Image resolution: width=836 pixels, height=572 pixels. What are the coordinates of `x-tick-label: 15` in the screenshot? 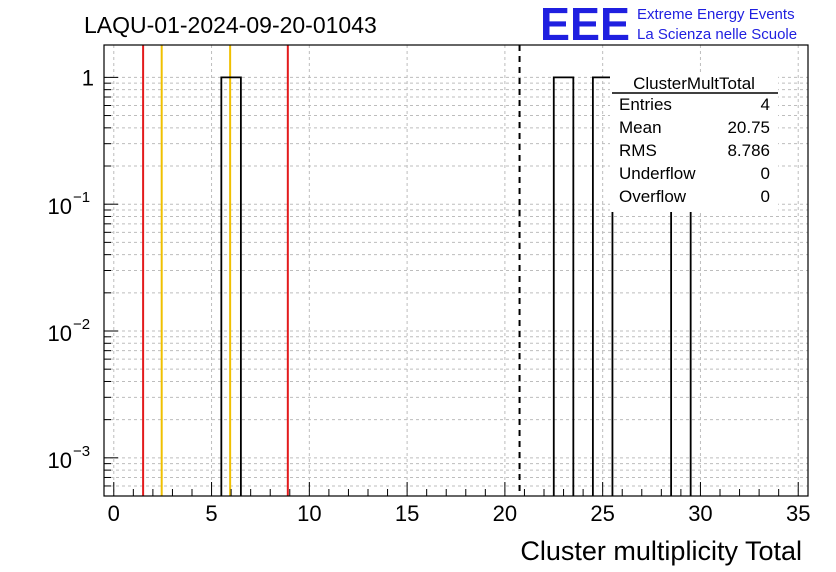 It's located at (407, 513).